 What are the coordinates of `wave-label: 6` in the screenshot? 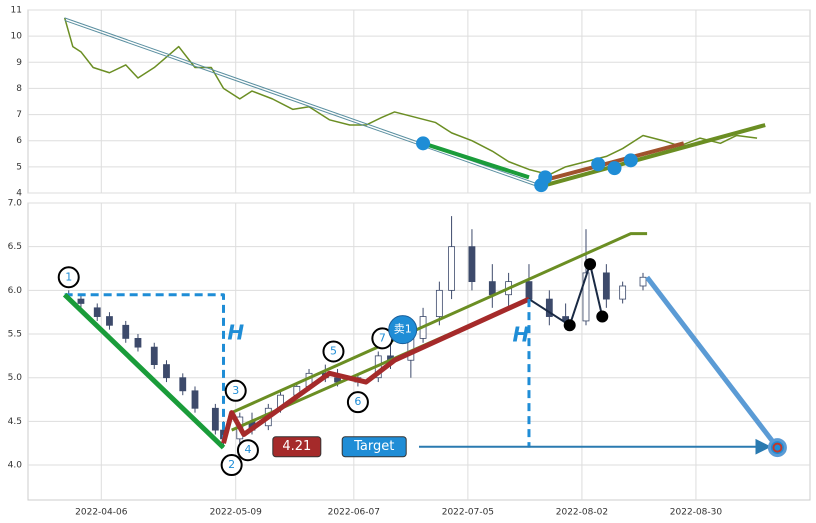 It's located at (357, 401).